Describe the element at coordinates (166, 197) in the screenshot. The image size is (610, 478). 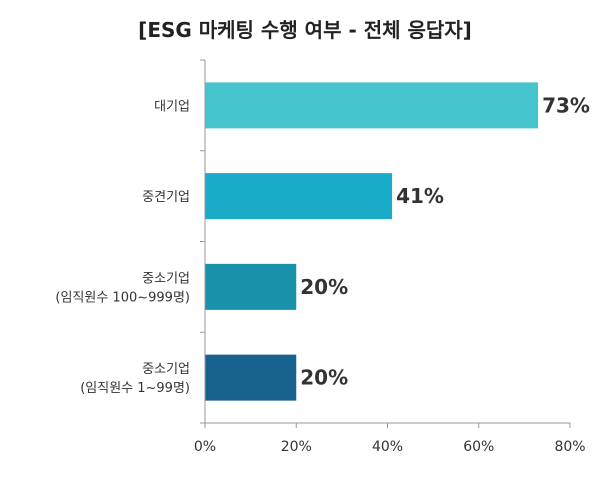
I see `category-label: 중견기업` at that location.